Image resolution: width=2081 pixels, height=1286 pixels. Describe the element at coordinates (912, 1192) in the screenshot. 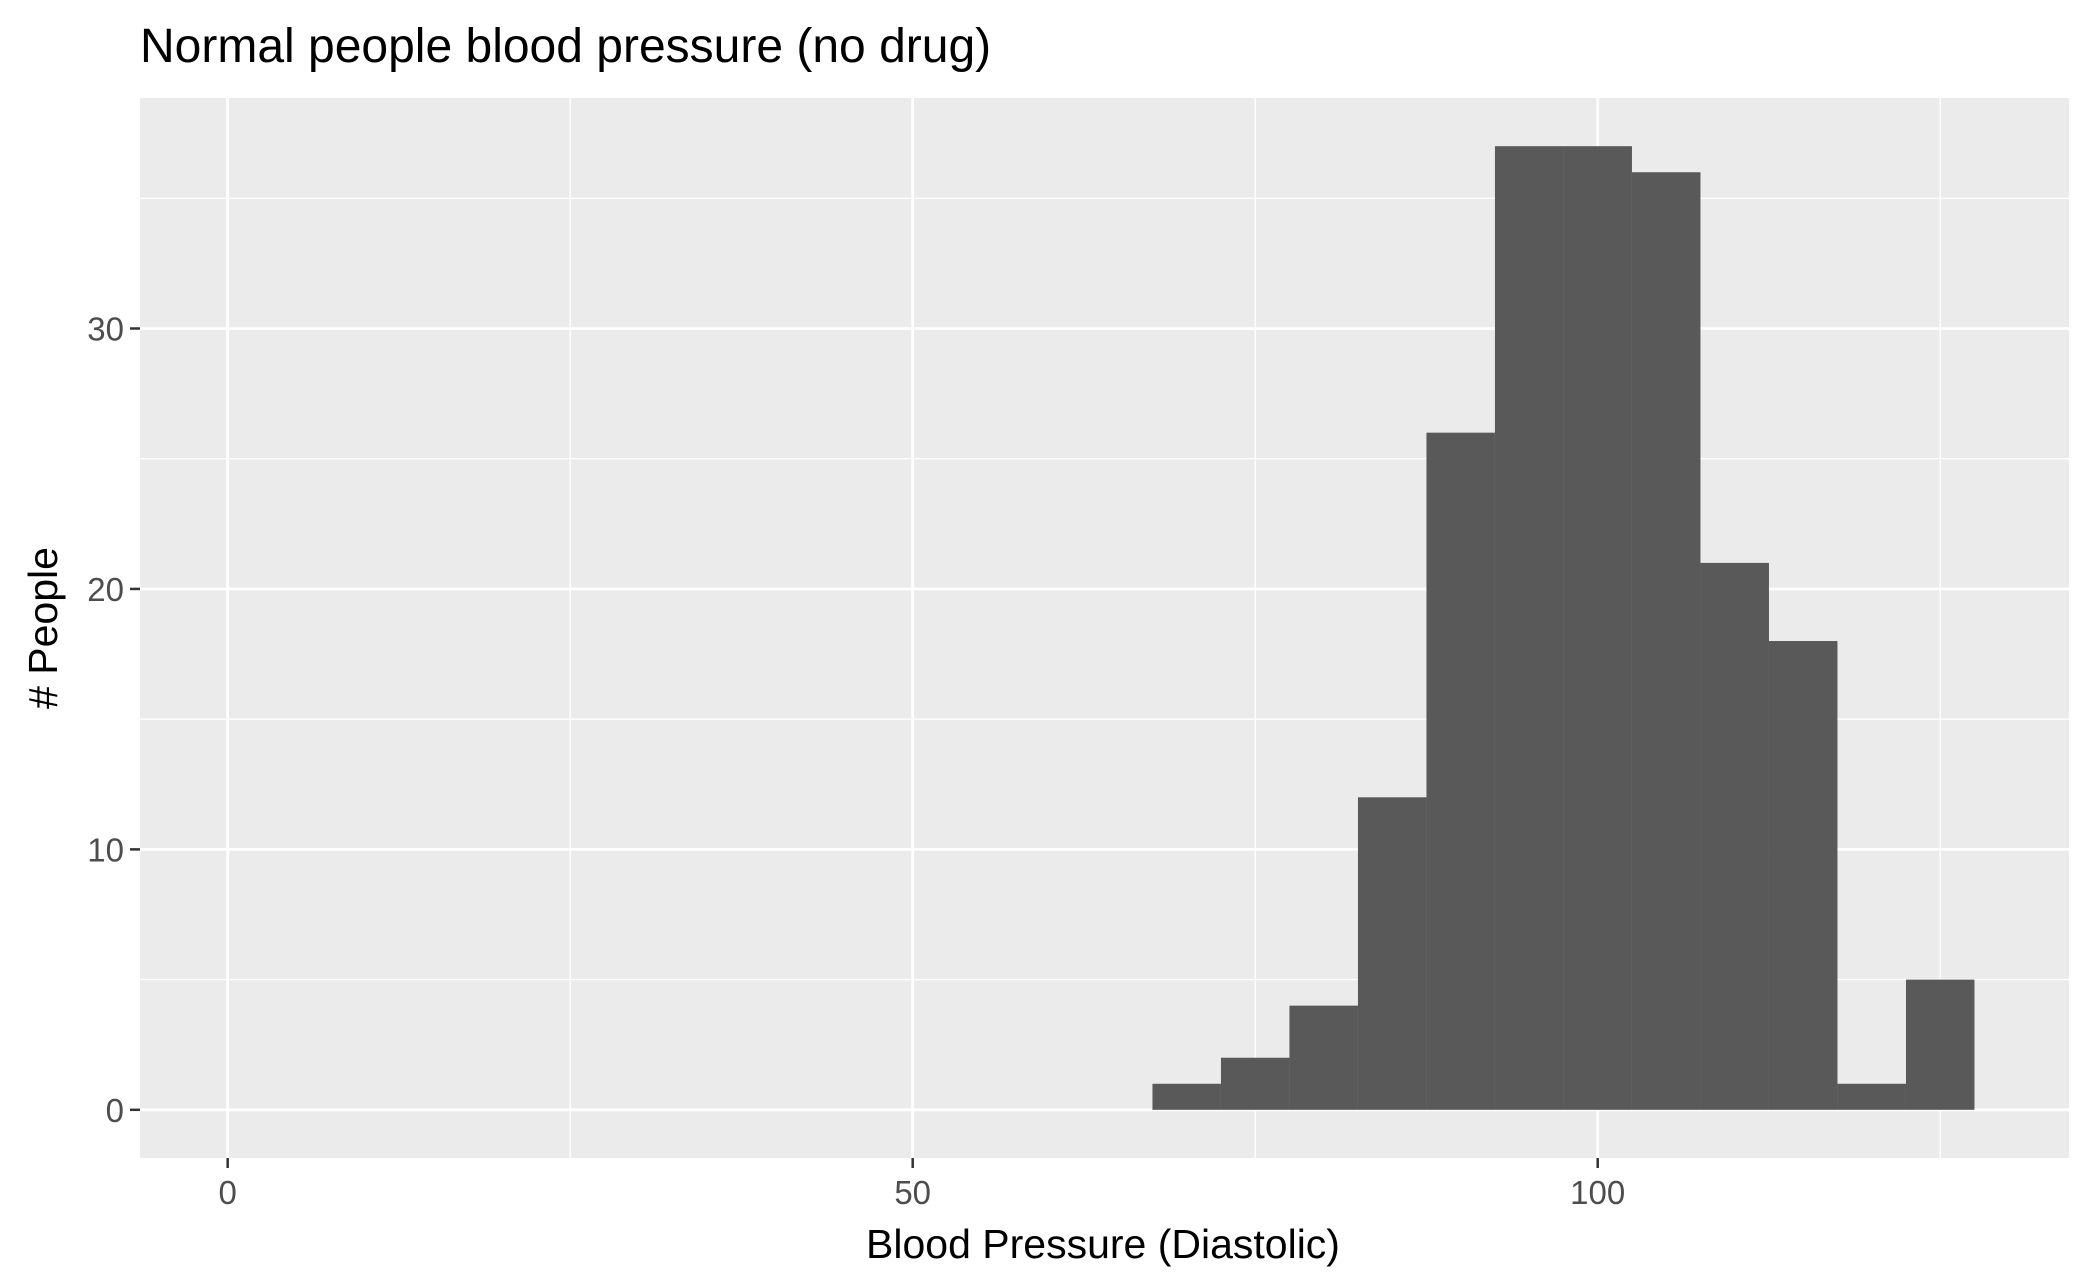

I see `x-tick-label: 50` at that location.